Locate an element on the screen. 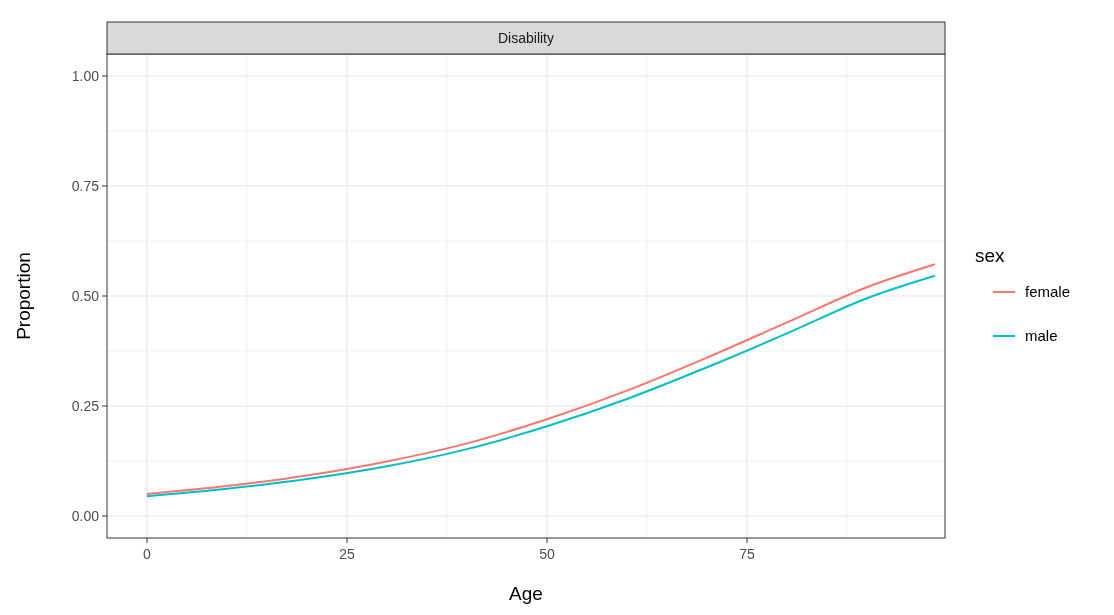  y-tick-label: 0.50 is located at coordinates (85, 296).